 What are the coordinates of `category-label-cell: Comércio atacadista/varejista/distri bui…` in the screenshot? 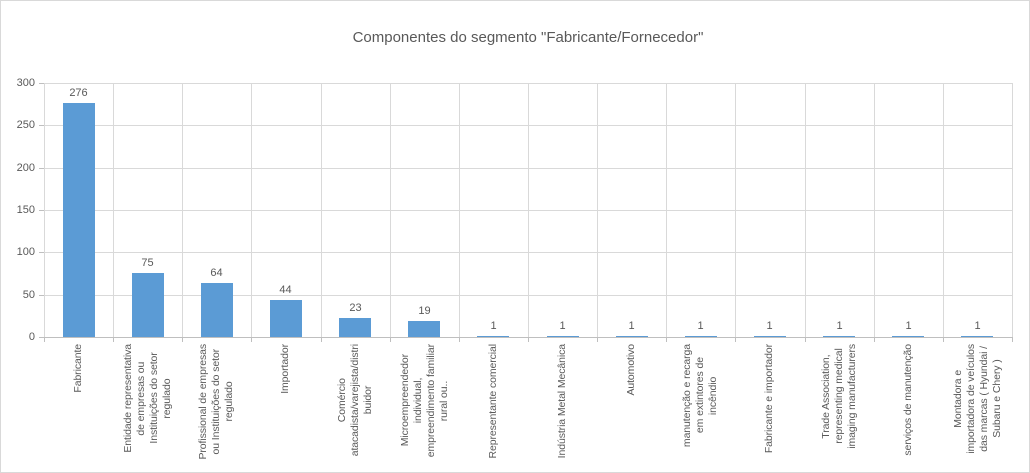 It's located at (355, 400).